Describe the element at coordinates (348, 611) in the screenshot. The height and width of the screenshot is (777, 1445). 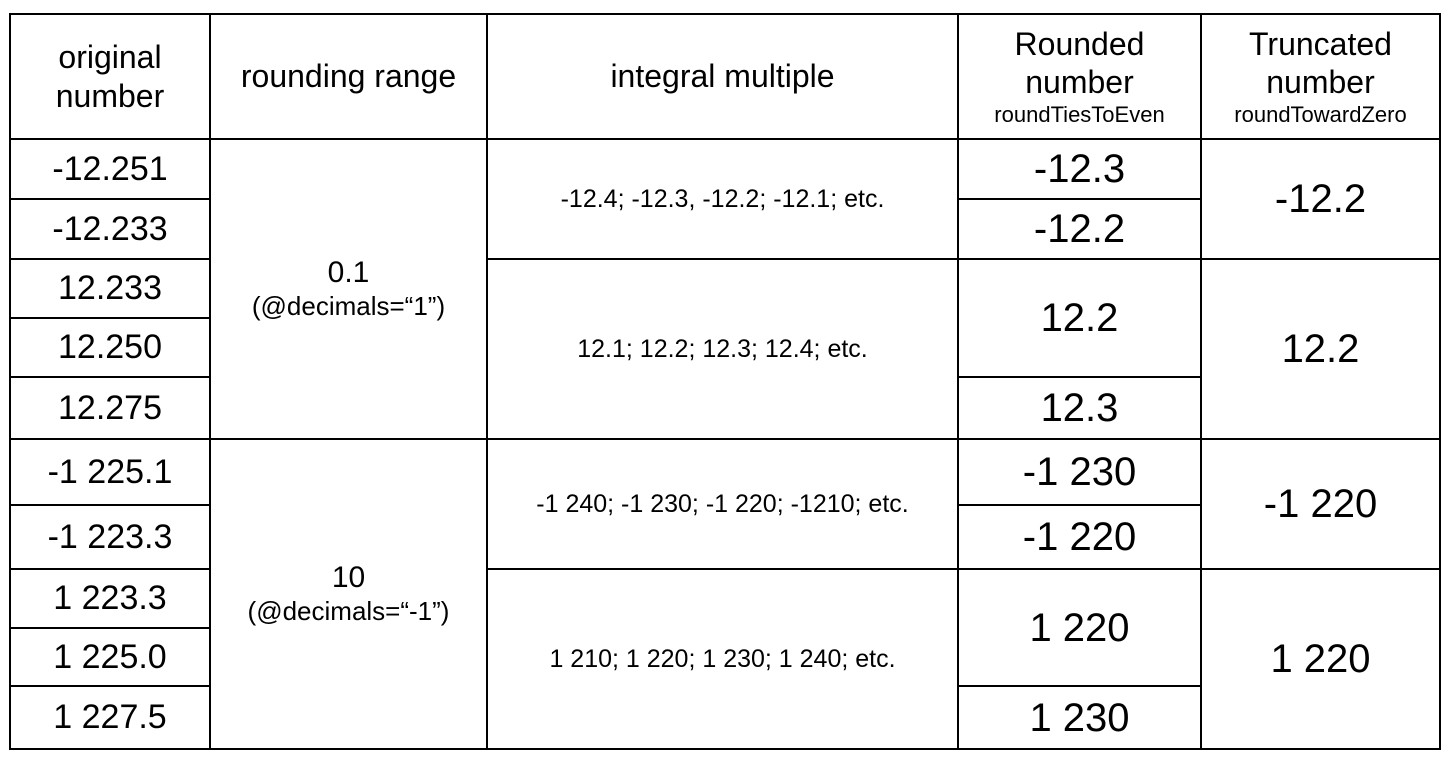
I see `range-note: (@decimals=“-1”)` at that location.